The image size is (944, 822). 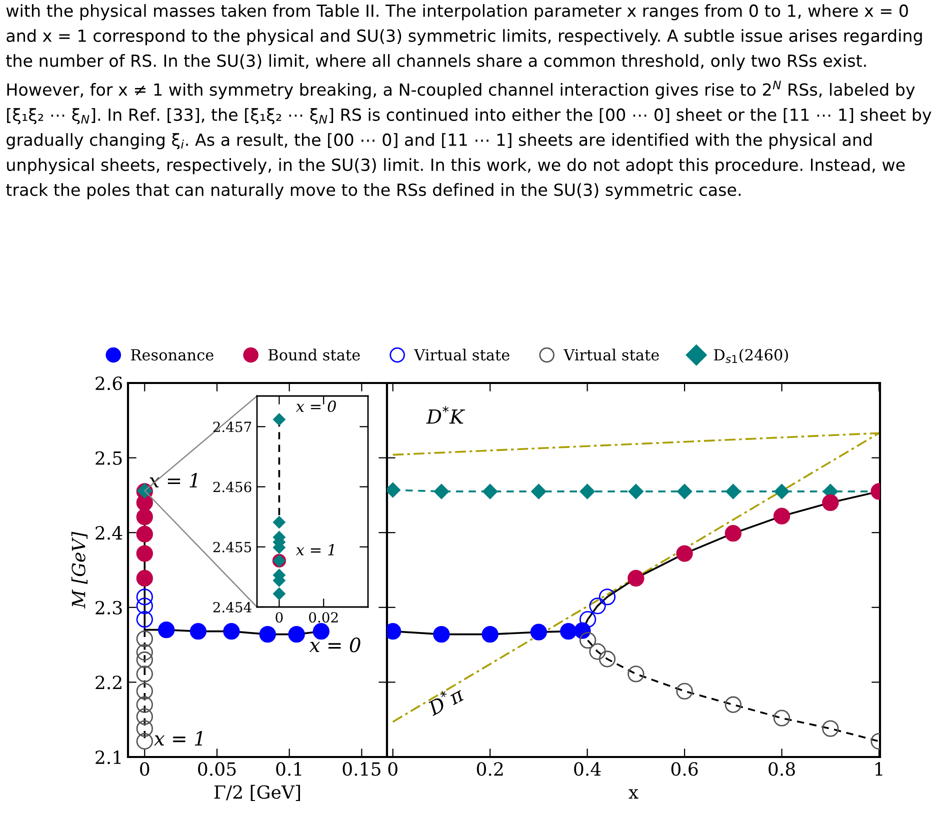 What do you see at coordinates (257, 792) in the screenshot?
I see `x-axis-title: Γ/2 [GeV]` at bounding box center [257, 792].